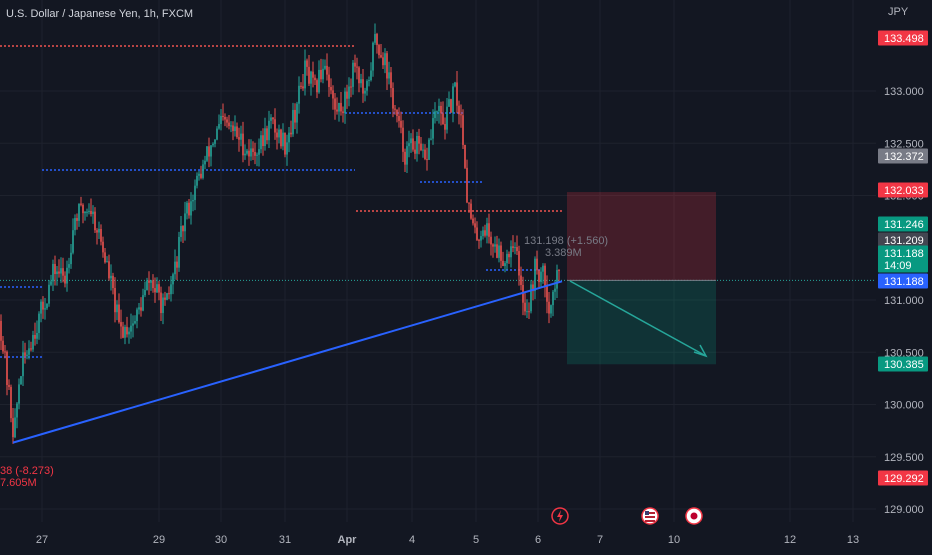 This screenshot has width=932, height=555. I want to click on flash-icon, so click(560, 516).